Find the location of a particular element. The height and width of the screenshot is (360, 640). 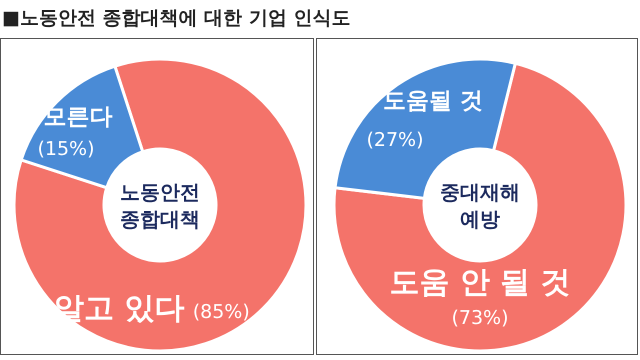

slice-label: 도움될 것 is located at coordinates (433, 101).